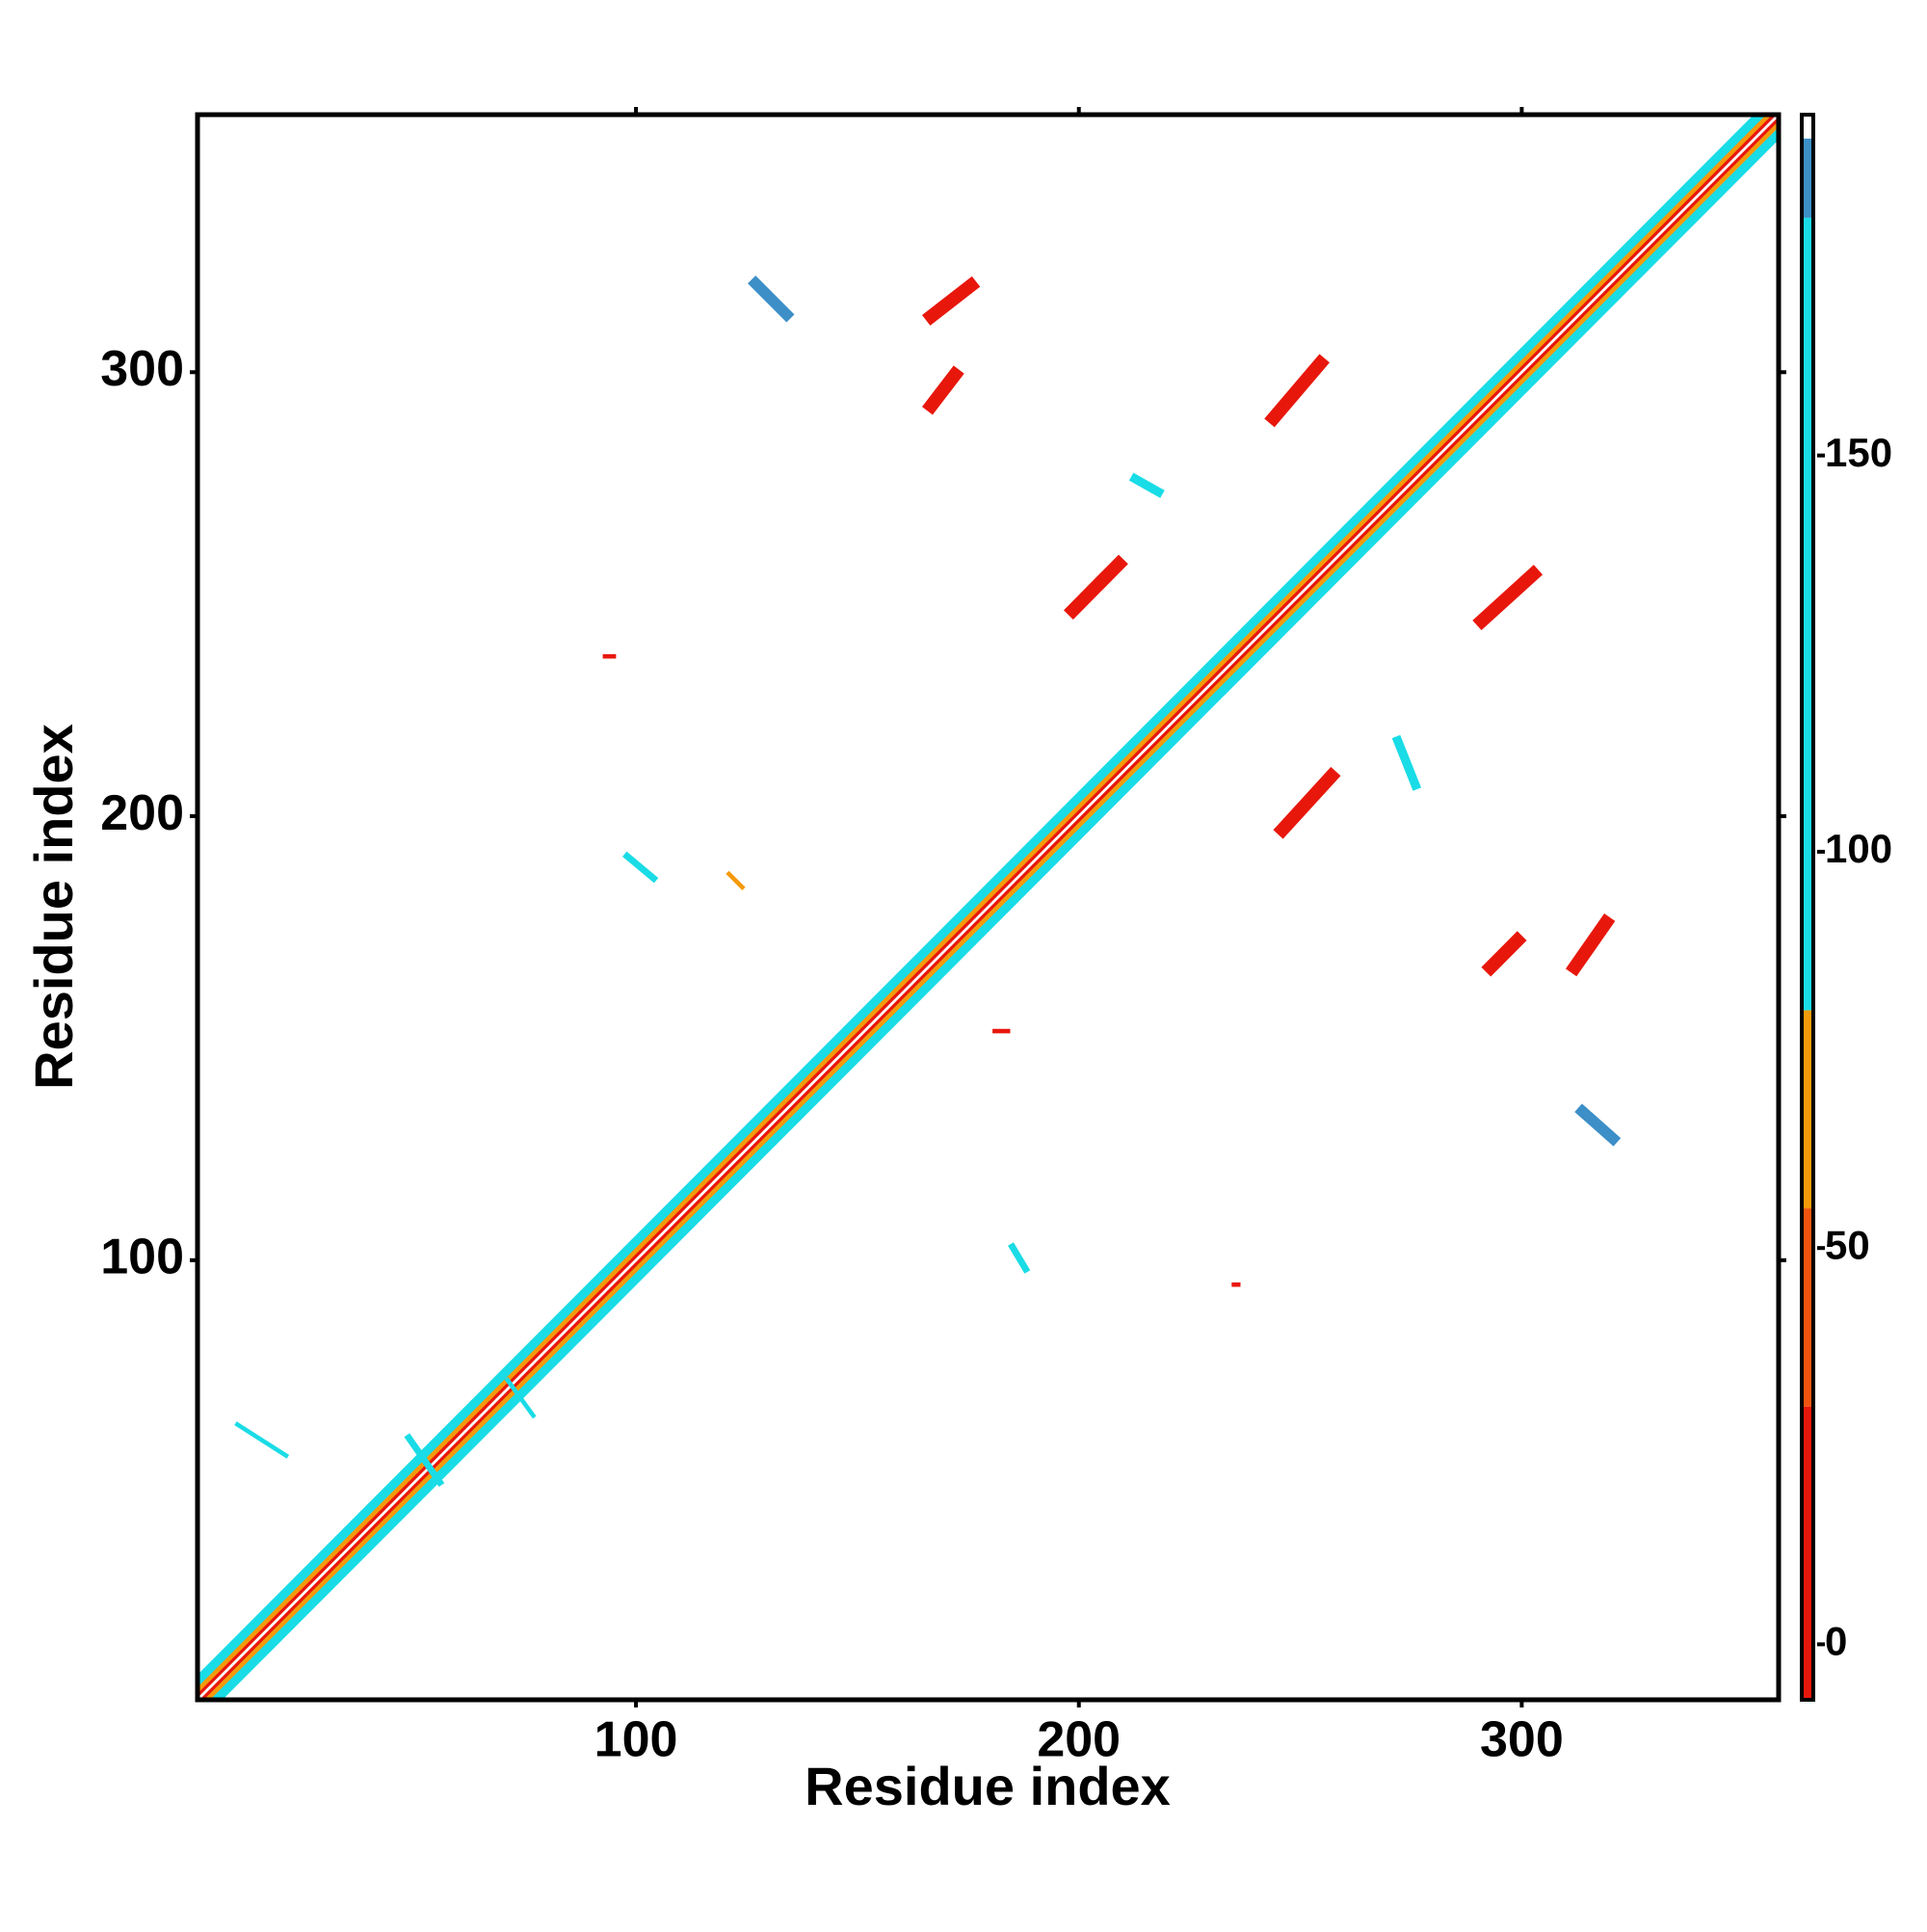  Describe the element at coordinates (142, 369) in the screenshot. I see `y-tick-label: 300` at that location.